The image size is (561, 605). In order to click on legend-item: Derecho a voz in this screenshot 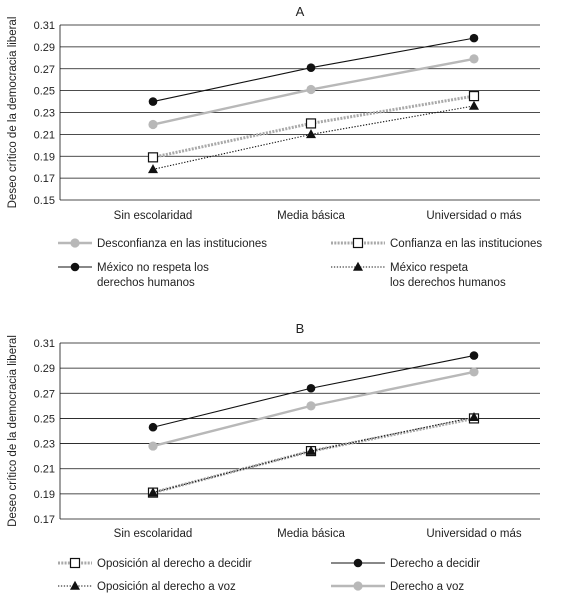, I will do `click(397, 587)`.